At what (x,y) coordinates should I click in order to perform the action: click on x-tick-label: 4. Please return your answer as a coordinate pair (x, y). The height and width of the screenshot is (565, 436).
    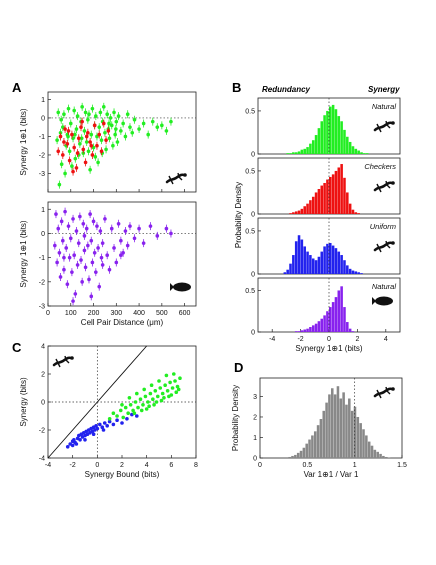
    Looking at the image, I should click on (147, 465).